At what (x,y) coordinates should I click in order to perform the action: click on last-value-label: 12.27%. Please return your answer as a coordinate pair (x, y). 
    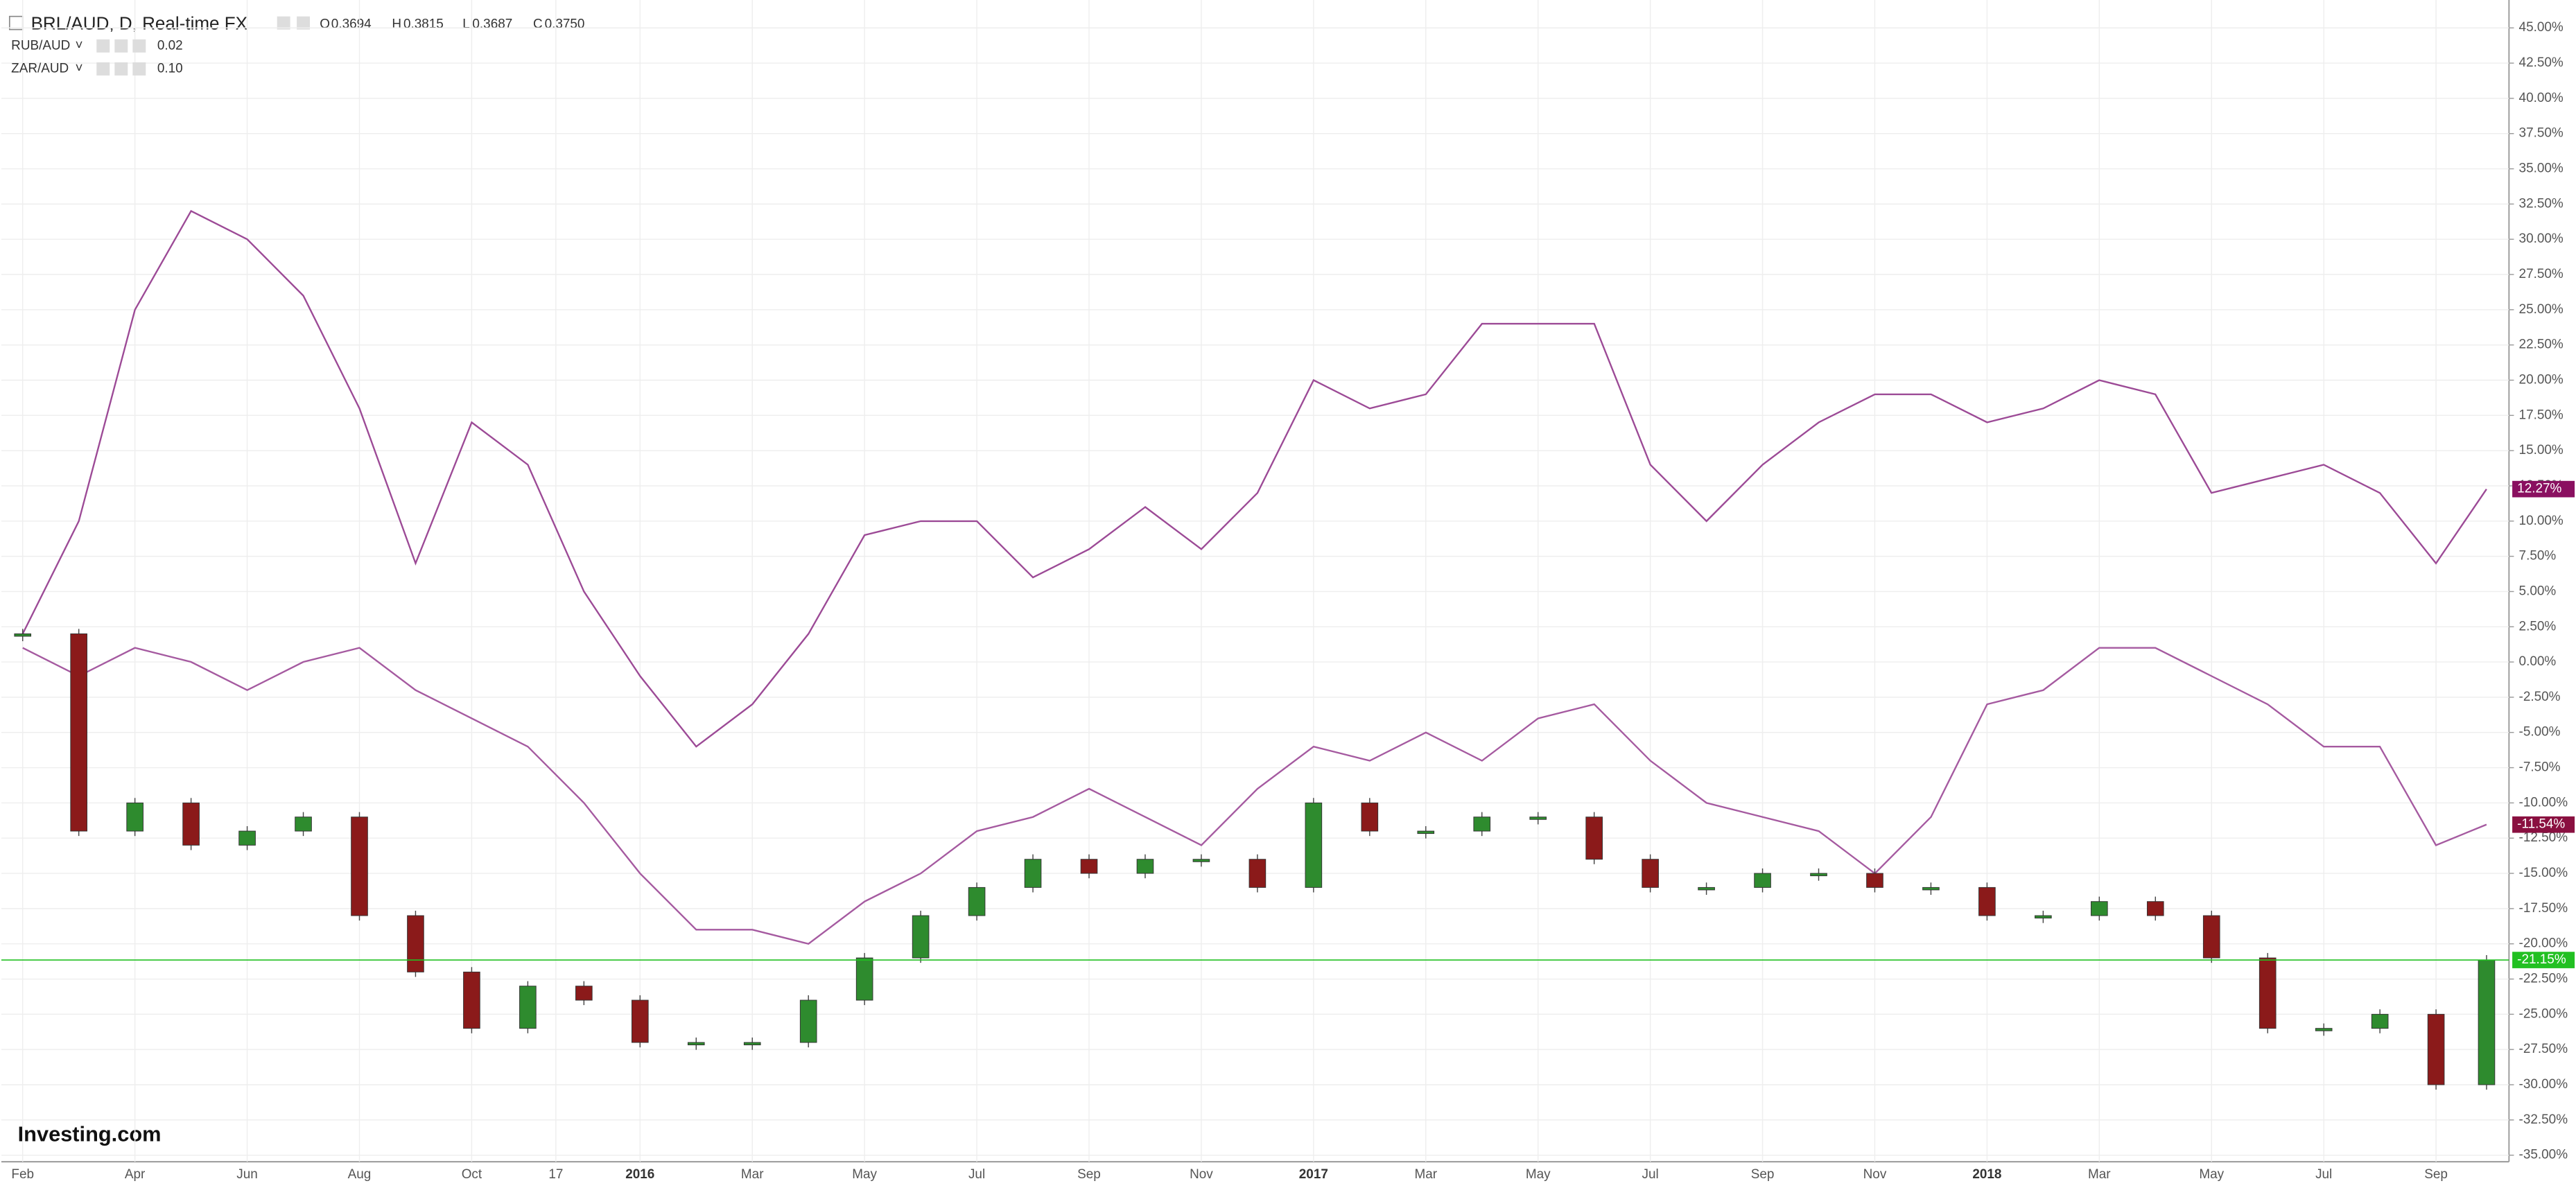
    Looking at the image, I should click on (2539, 489).